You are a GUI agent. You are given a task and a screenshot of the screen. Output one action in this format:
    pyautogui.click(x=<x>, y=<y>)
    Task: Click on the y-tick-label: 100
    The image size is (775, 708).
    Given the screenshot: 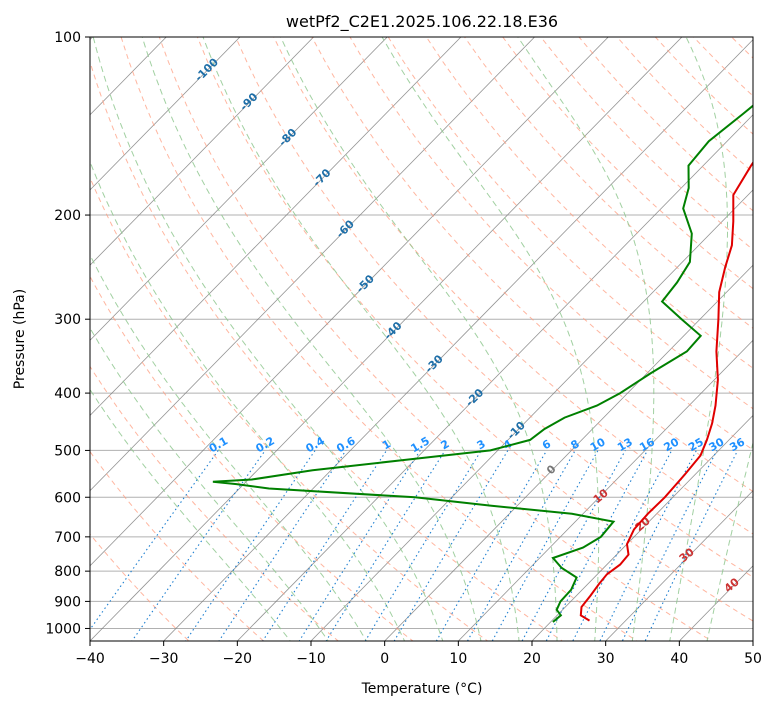 What is the action you would take?
    pyautogui.click(x=67, y=38)
    